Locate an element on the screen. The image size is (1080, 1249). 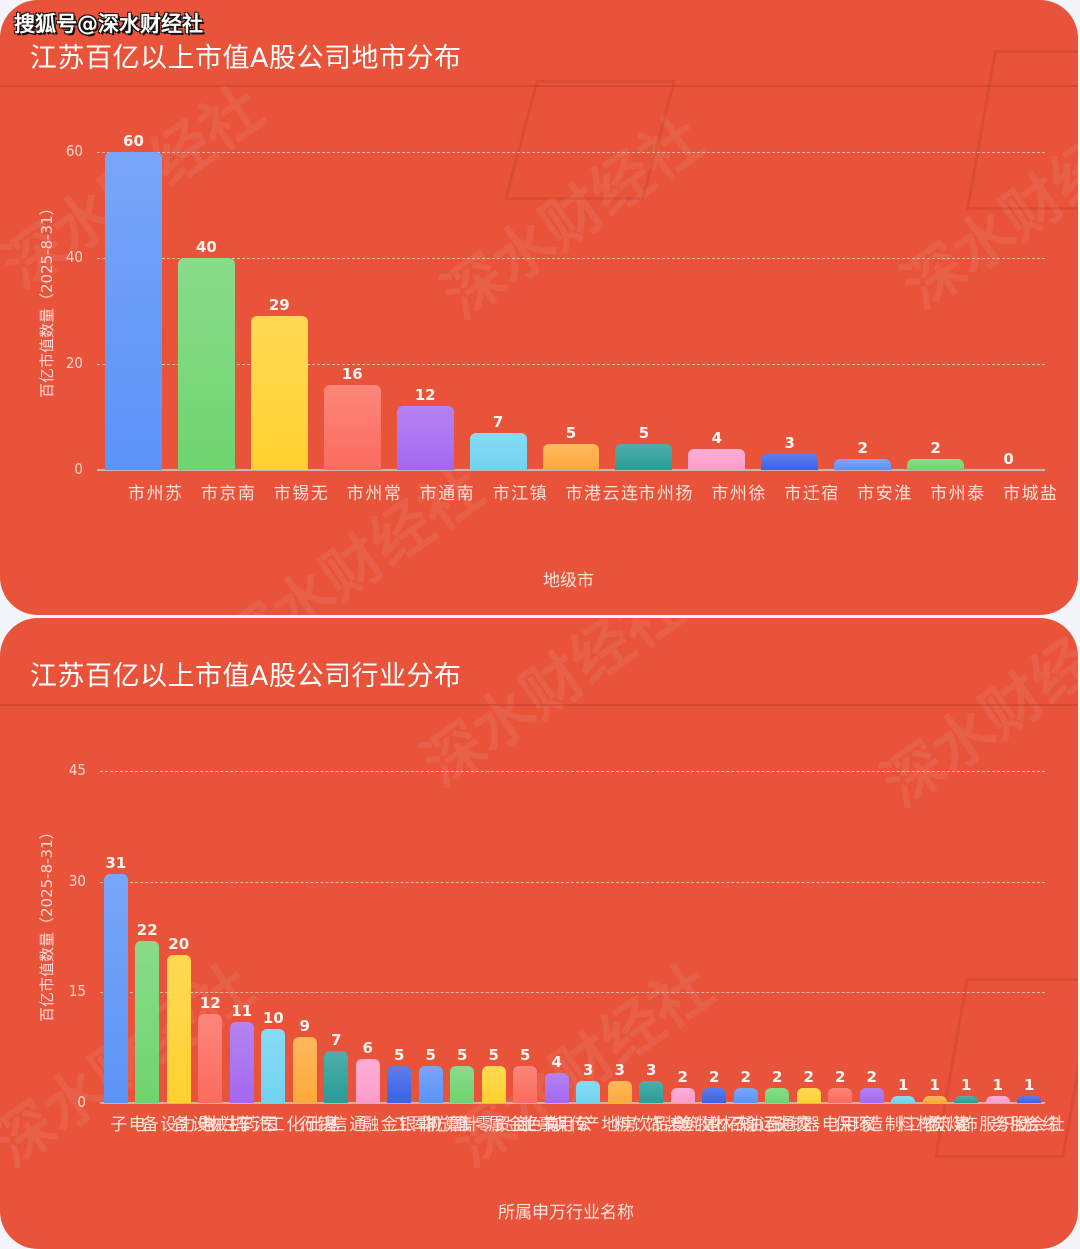
x-tick-label: 商贸零售 is located at coordinates (490, 1123).